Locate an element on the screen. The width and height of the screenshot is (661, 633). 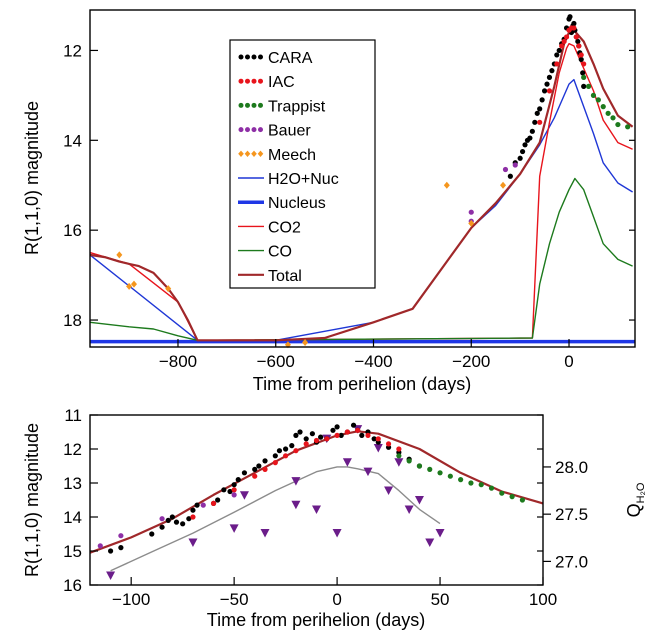
bottom-y2-tick-label: 28.0 is located at coordinates (571, 467).